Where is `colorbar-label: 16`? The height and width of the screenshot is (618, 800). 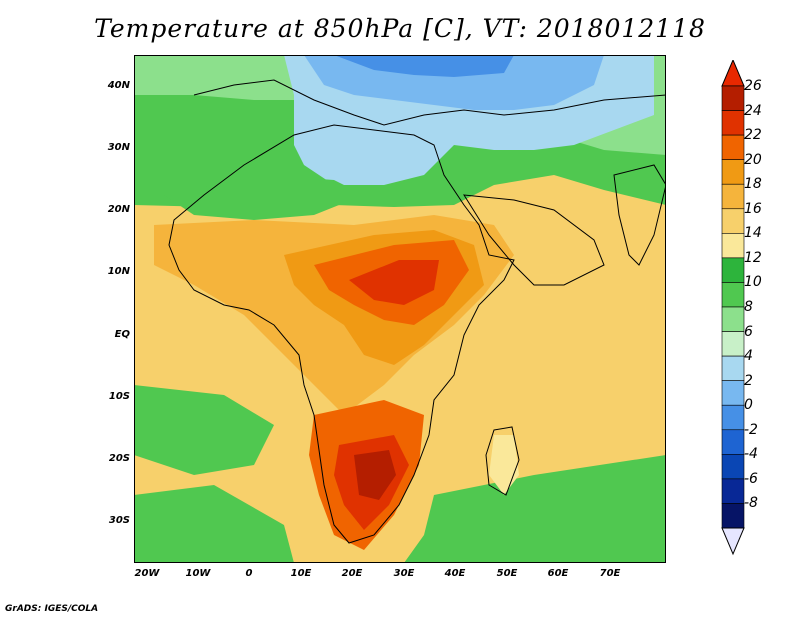 colorbar-label: 16 is located at coordinates (753, 208).